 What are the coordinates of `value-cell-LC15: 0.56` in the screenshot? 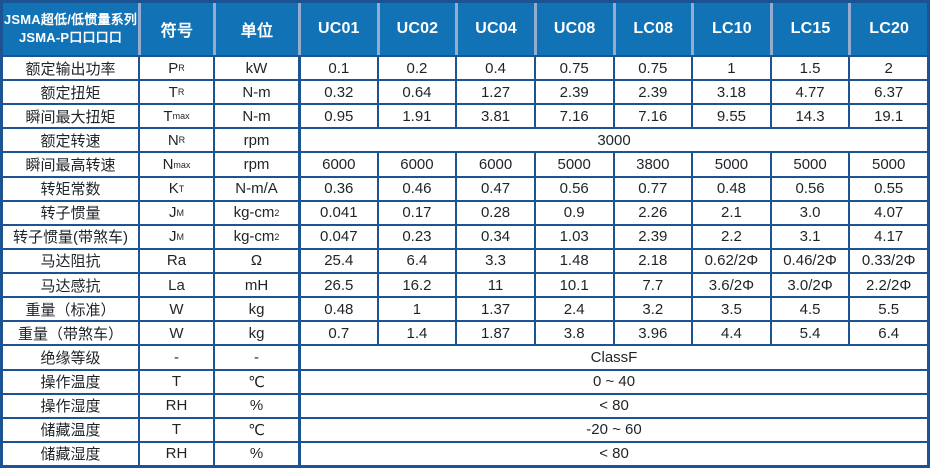 It's located at (809, 188).